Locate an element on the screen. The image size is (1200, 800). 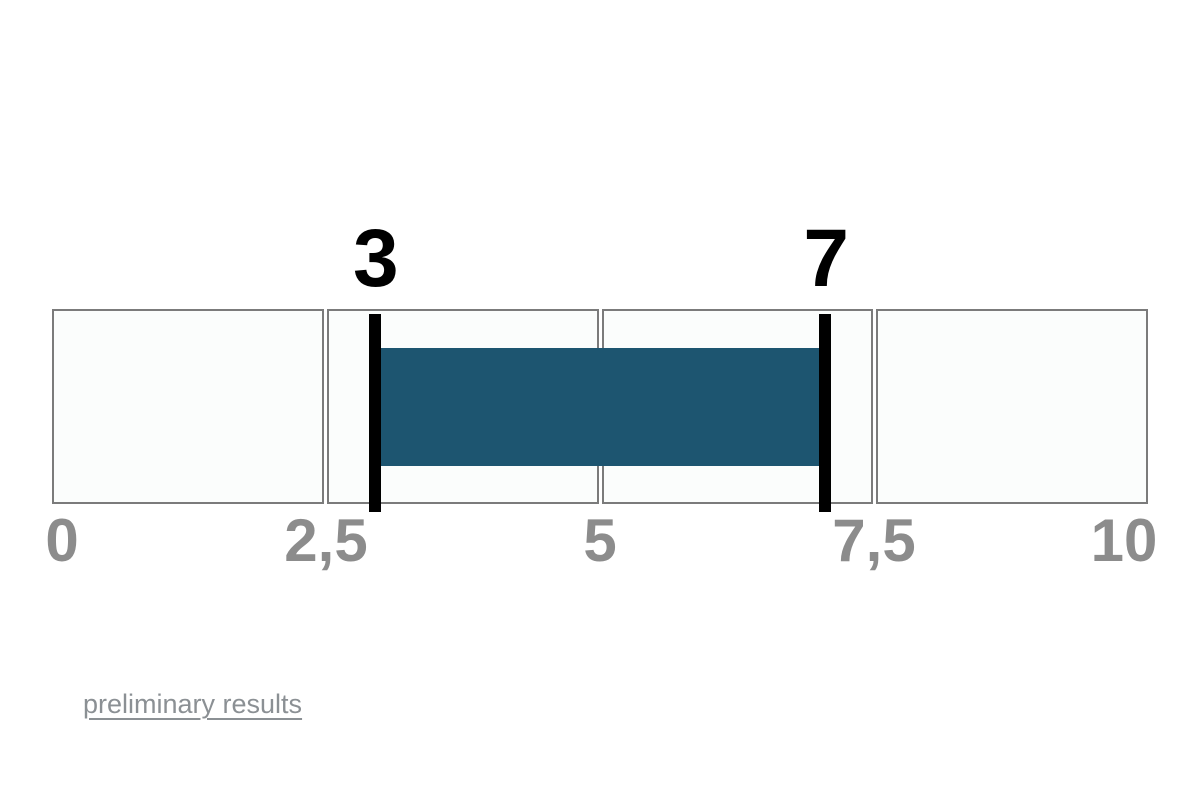
axis-tick-label: 2,5 is located at coordinates (326, 540).